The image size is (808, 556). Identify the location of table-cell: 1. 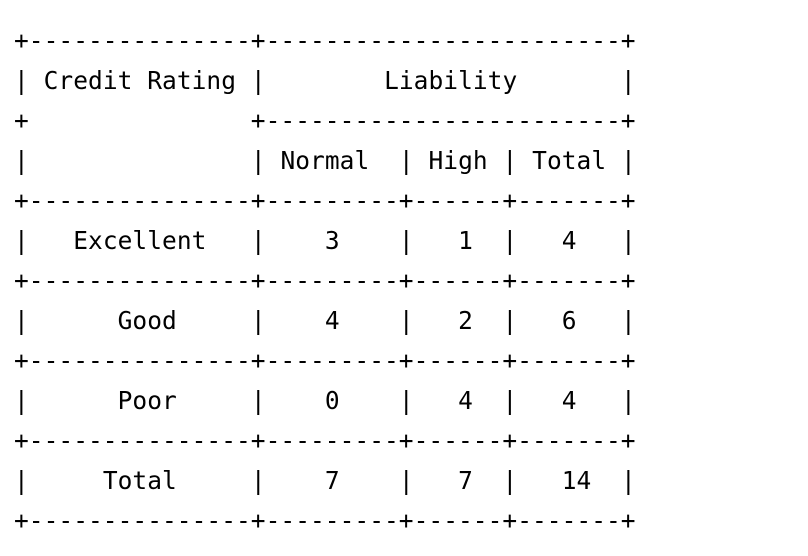
(465, 240).